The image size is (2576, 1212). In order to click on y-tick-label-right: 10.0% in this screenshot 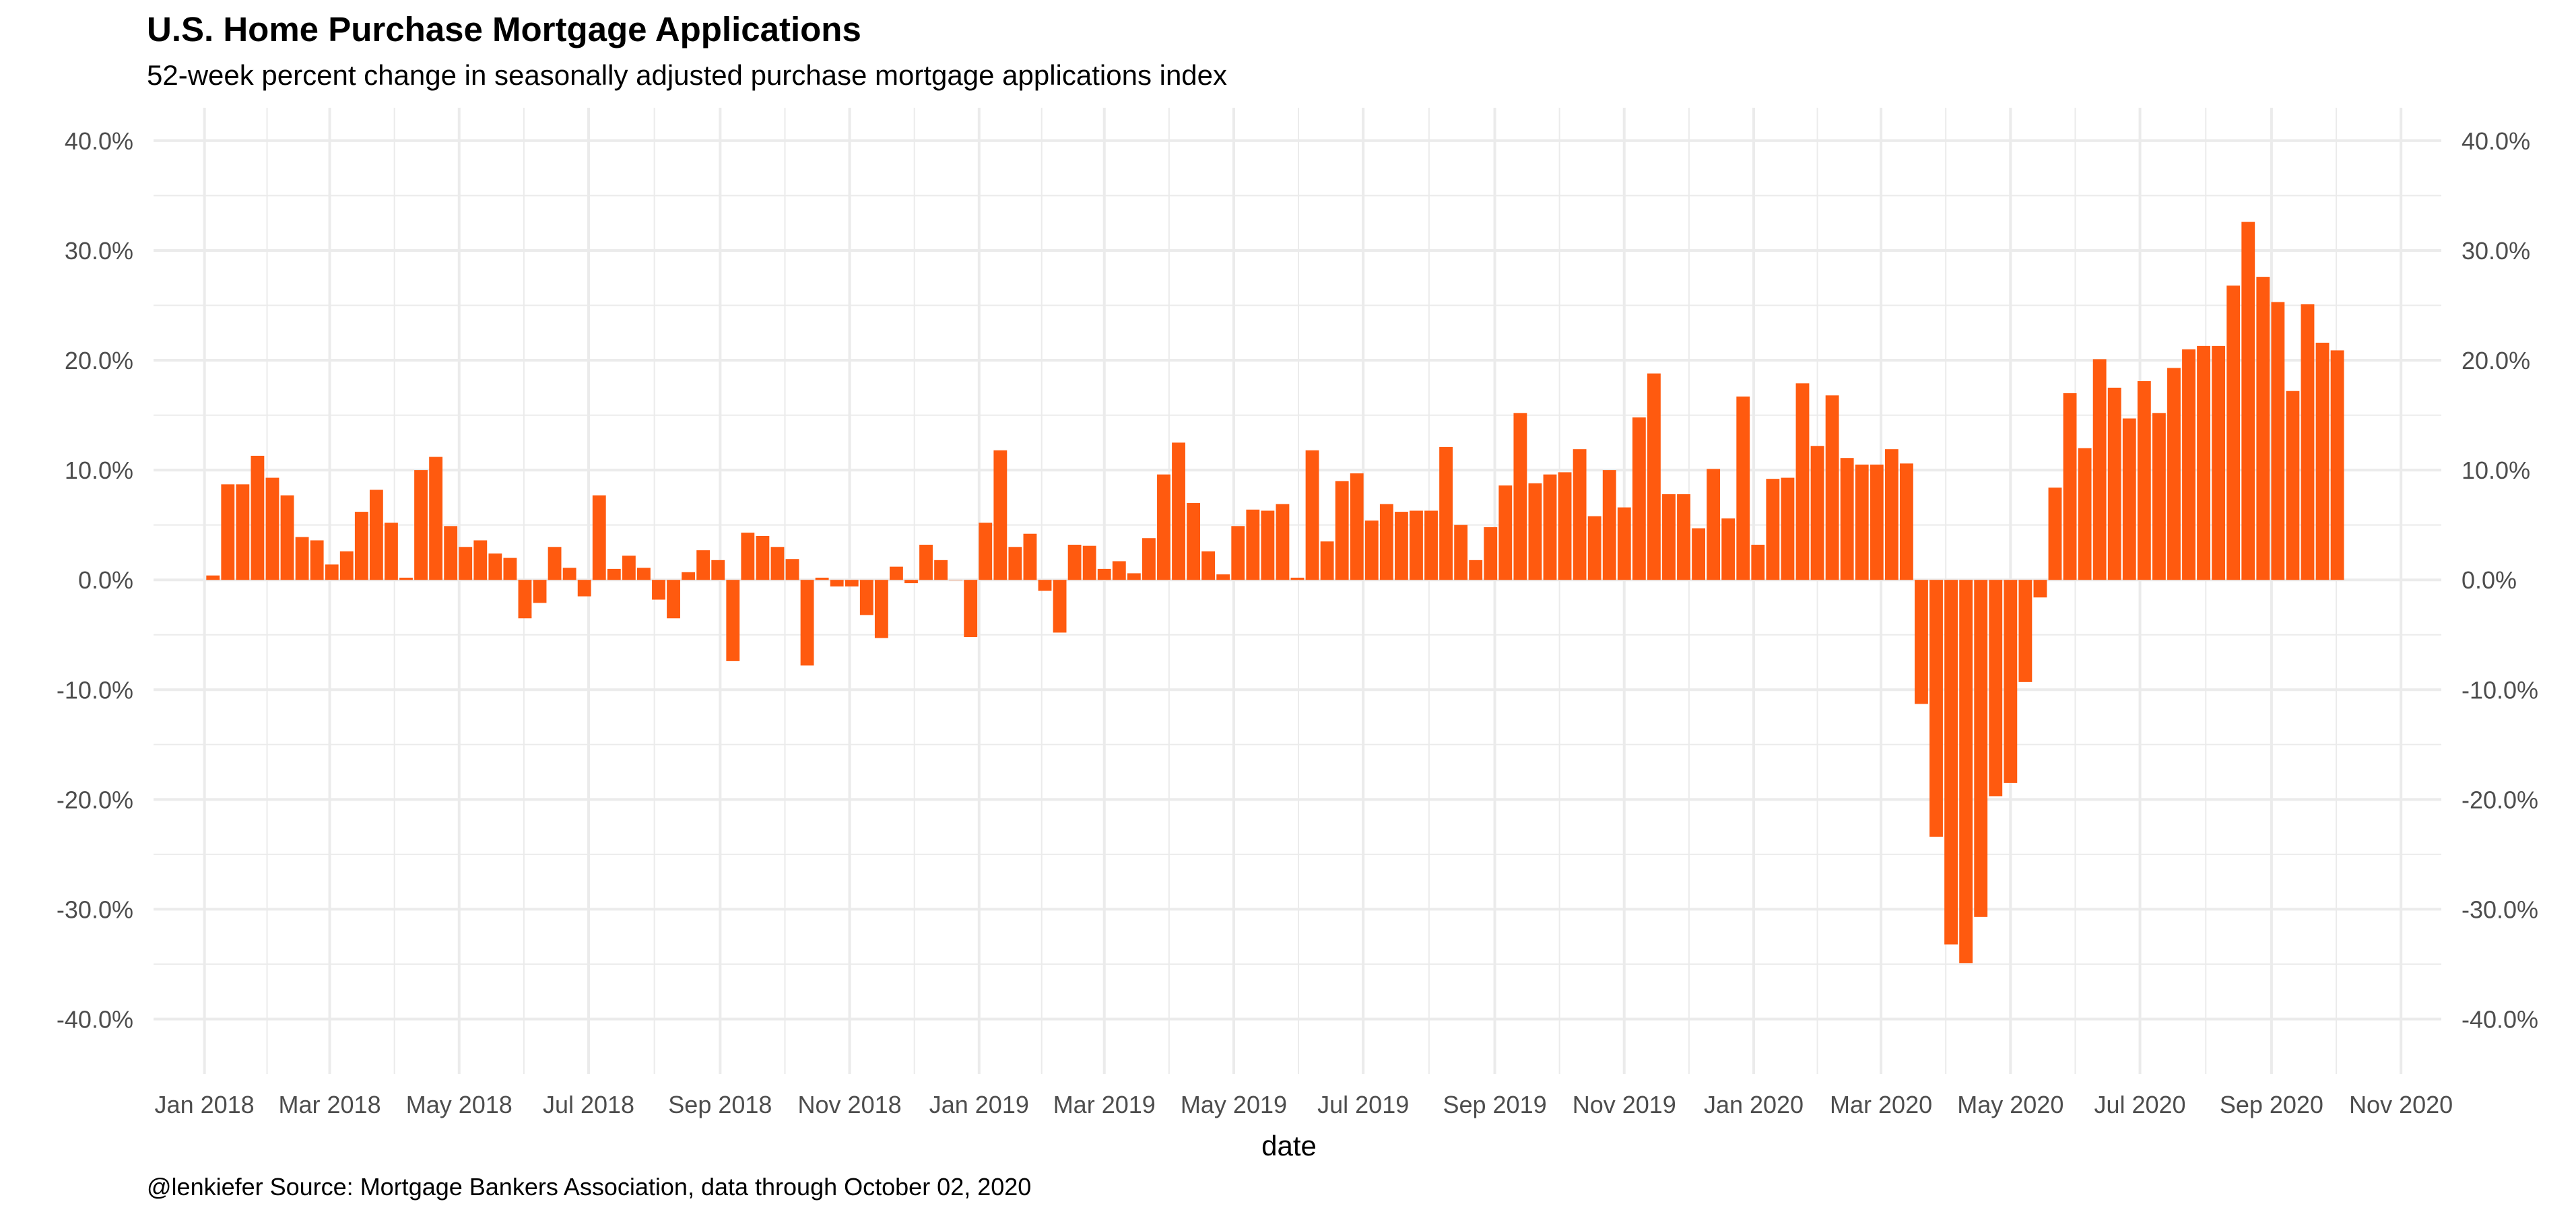, I will do `click(2496, 471)`.